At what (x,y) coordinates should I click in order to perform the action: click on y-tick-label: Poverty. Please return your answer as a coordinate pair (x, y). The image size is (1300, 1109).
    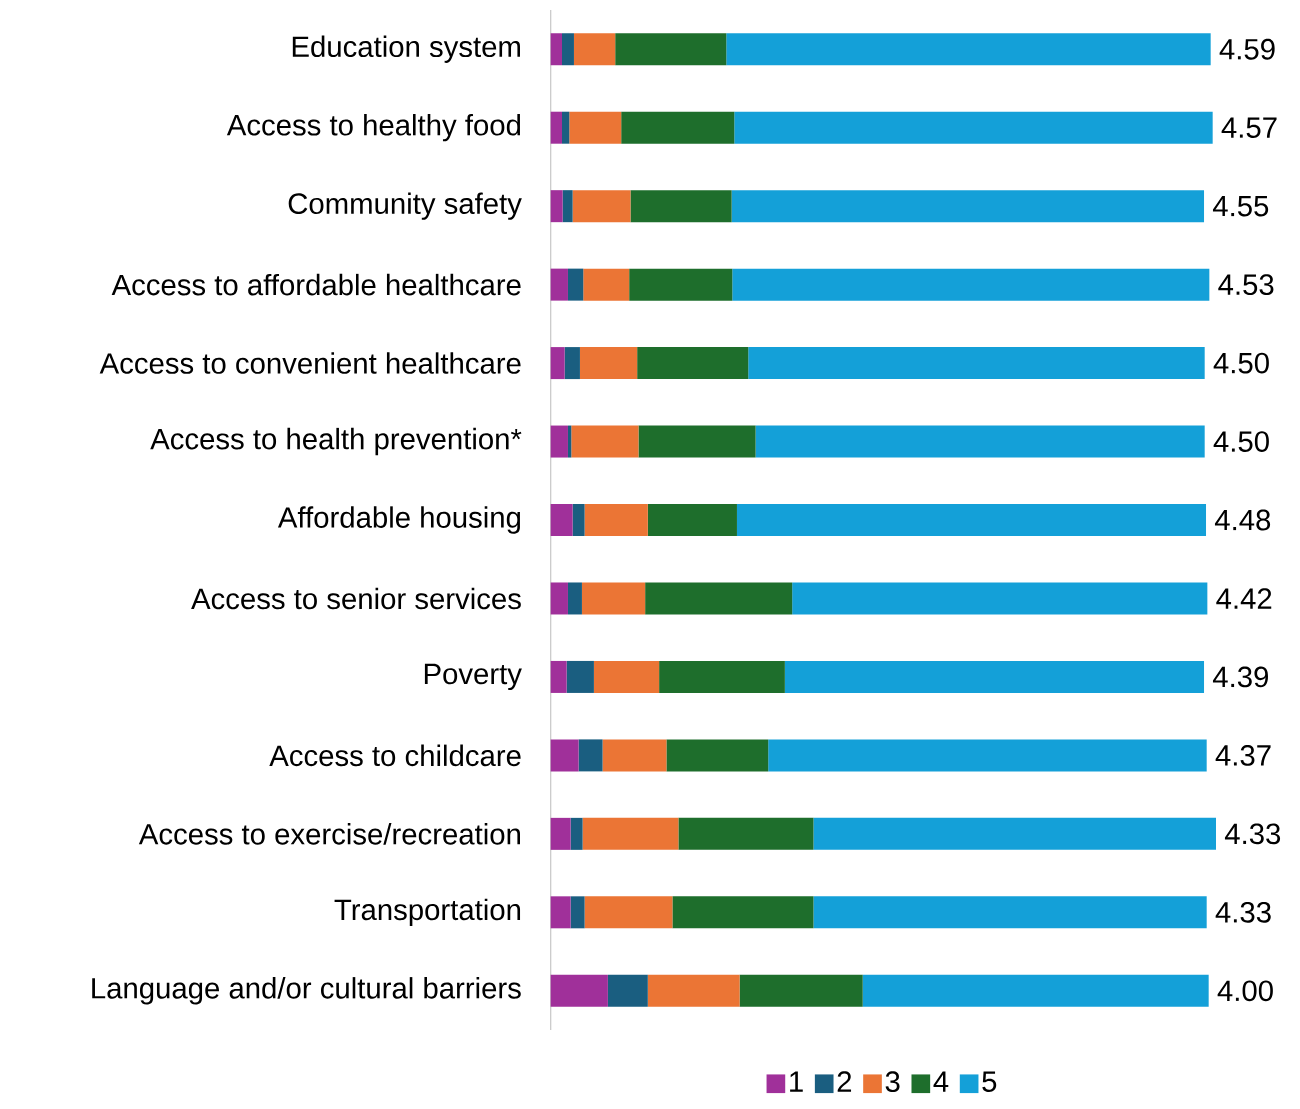
    Looking at the image, I should click on (473, 677).